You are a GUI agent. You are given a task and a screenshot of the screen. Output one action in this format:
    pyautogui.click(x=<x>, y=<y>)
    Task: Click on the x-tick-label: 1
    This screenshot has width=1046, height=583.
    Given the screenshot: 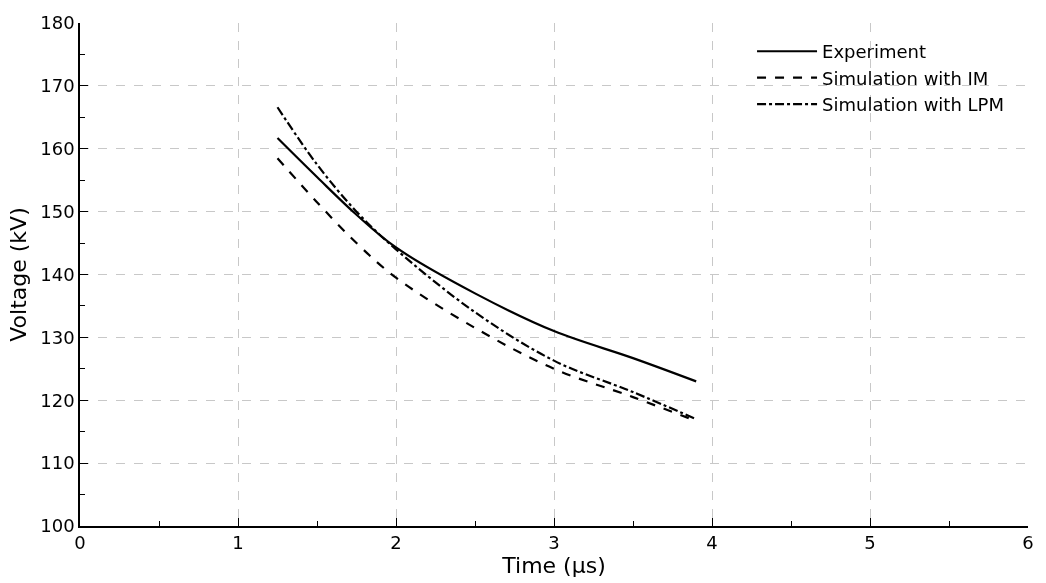 What is the action you would take?
    pyautogui.click(x=238, y=543)
    